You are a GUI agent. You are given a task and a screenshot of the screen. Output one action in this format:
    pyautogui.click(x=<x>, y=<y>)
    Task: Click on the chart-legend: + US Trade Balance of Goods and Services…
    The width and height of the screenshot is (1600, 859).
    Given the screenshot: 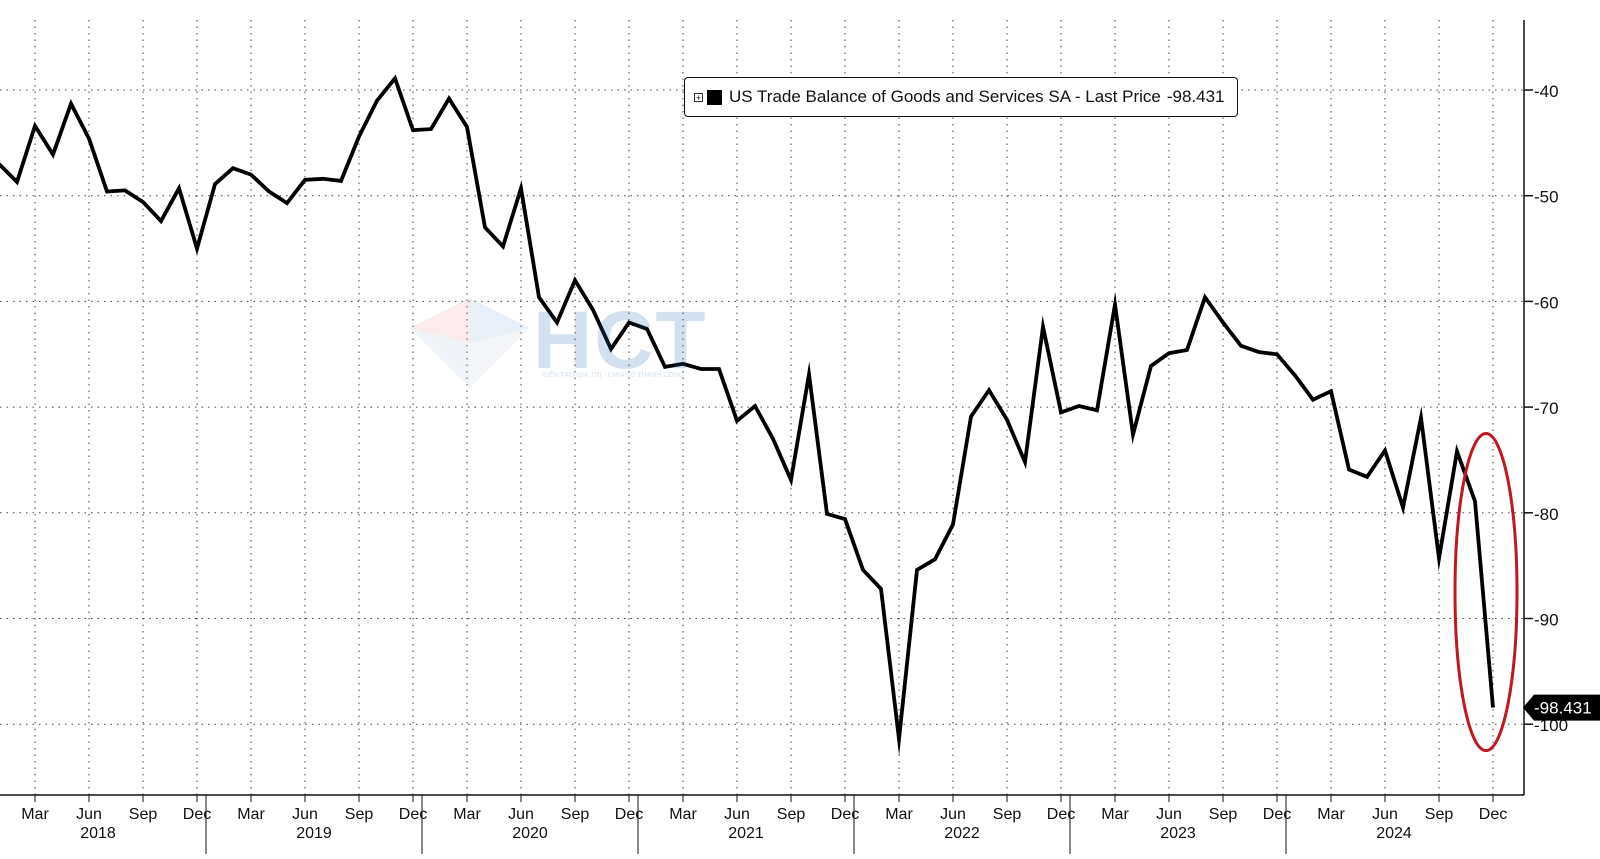 What is the action you would take?
    pyautogui.click(x=961, y=97)
    